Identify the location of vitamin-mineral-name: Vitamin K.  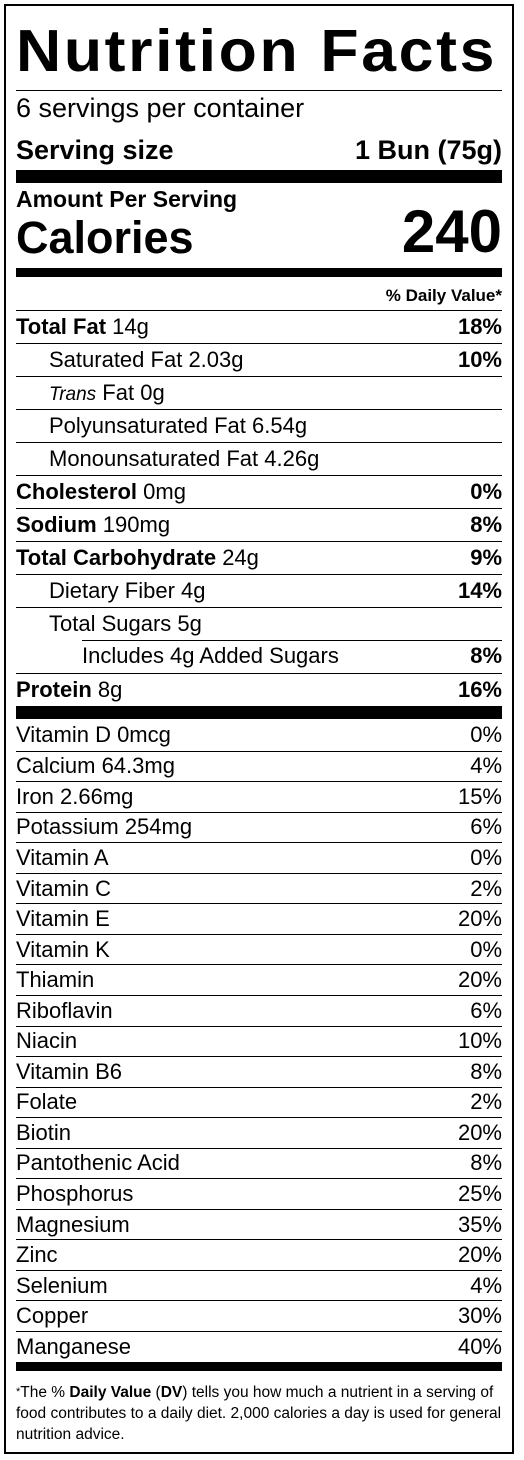
(63, 949).